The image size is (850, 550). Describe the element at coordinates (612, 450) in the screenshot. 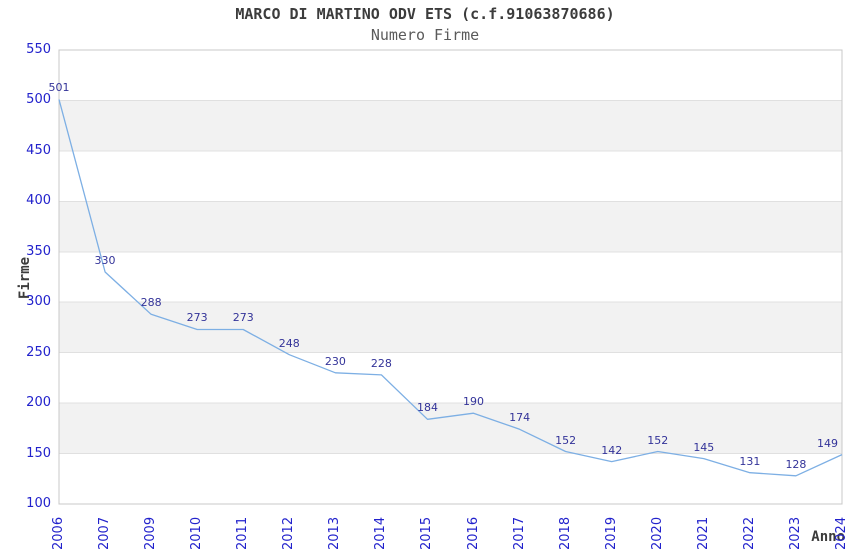

I see `data-label: 142` at that location.